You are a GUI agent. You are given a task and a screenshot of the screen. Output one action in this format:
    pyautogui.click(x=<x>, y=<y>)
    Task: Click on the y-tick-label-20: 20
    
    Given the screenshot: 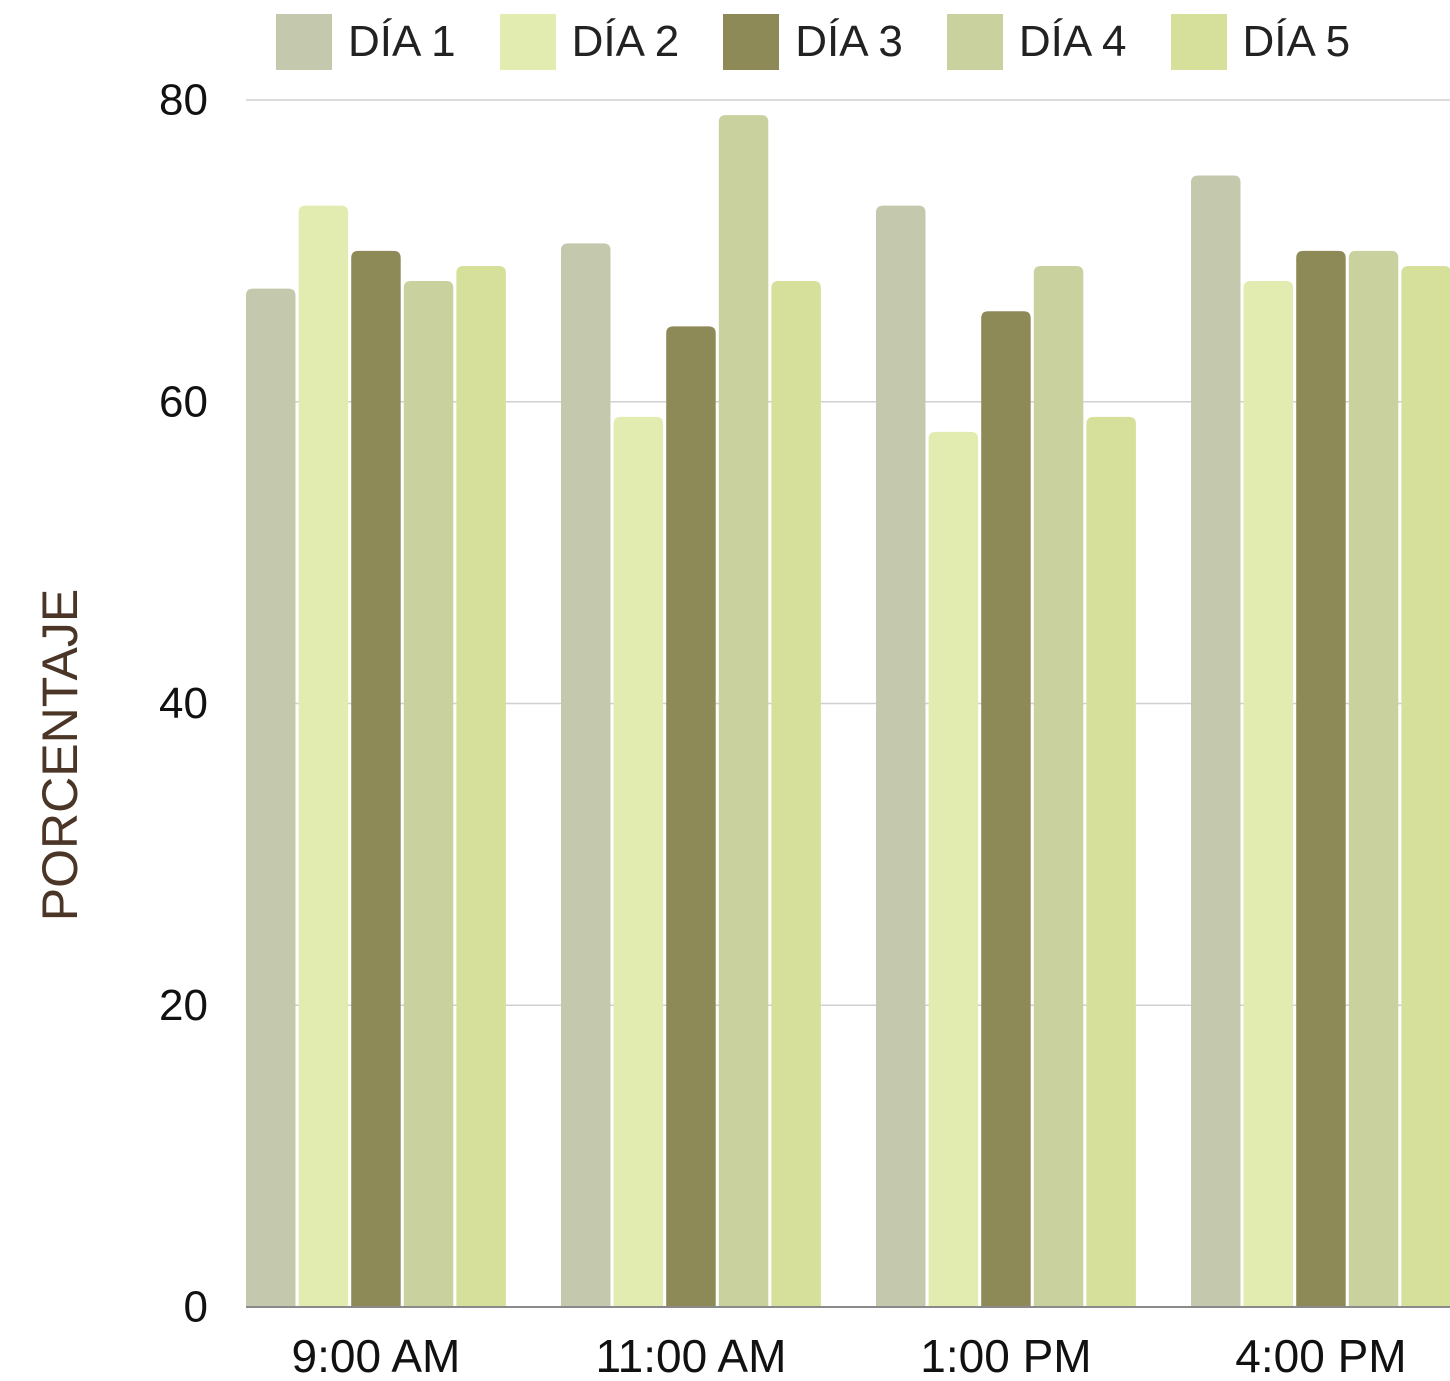 What is the action you would take?
    pyautogui.click(x=183, y=1005)
    